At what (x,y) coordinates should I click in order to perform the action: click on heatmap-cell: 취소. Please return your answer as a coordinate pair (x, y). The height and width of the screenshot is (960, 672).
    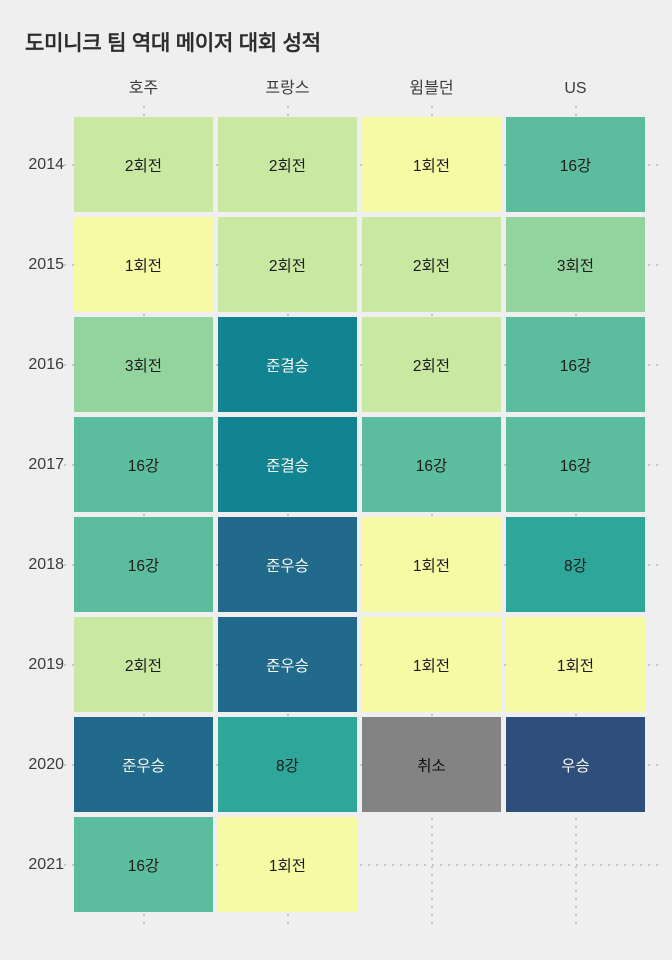
    Looking at the image, I should click on (431, 764).